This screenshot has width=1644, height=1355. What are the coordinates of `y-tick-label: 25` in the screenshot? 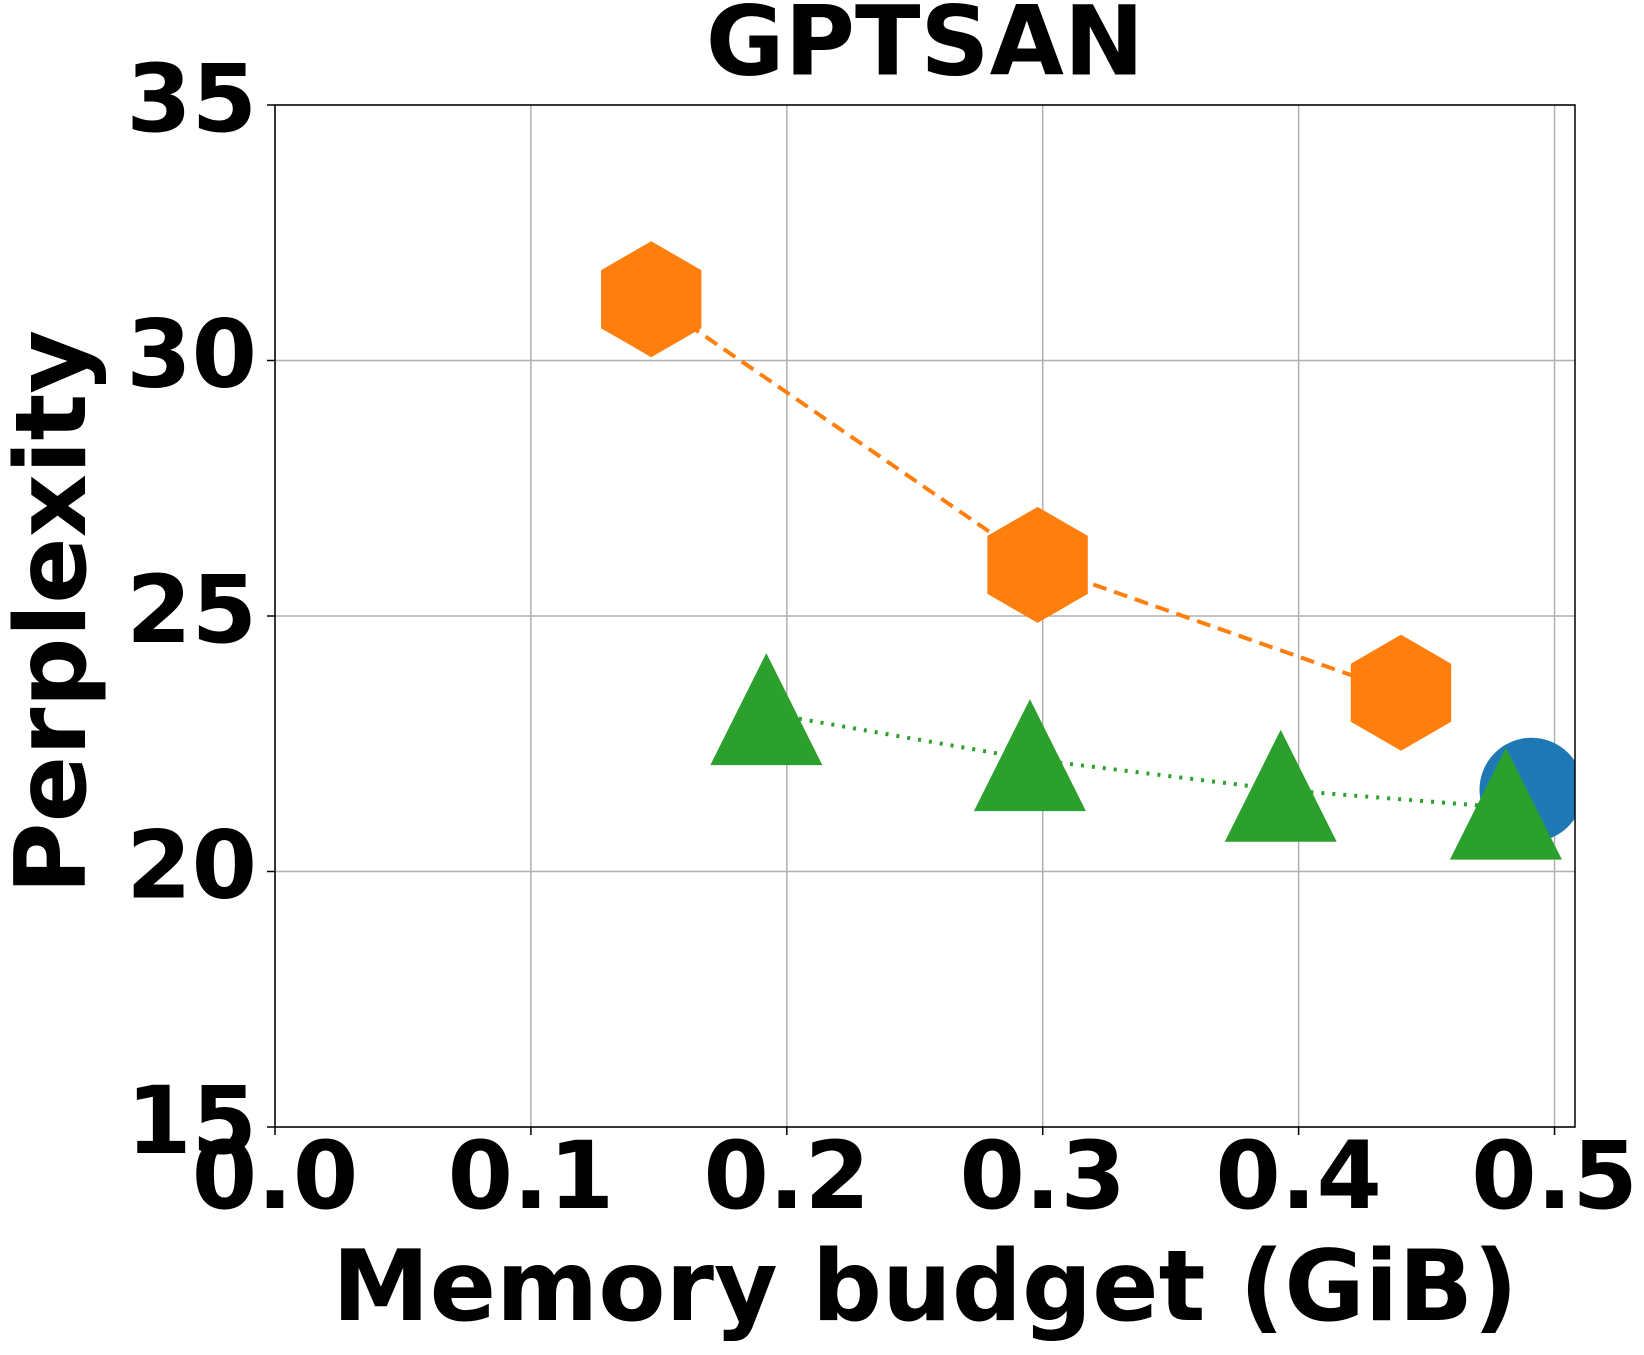 It's located at (191, 610).